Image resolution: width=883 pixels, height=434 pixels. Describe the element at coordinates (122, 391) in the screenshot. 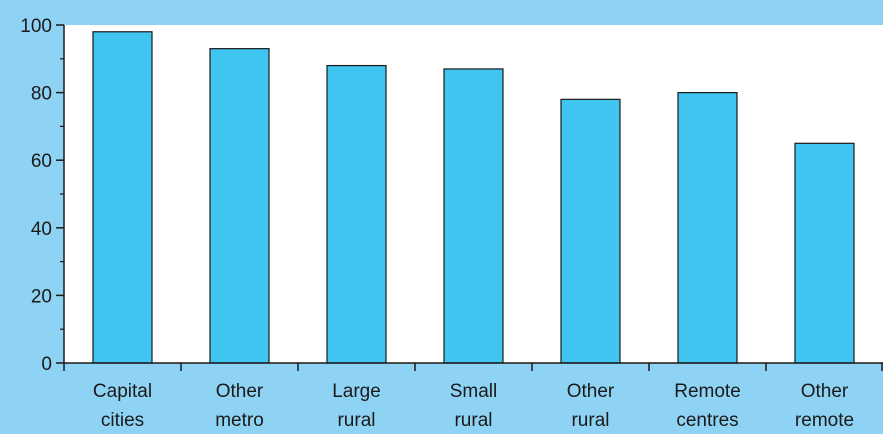

I see `x-category-label: Capital` at that location.